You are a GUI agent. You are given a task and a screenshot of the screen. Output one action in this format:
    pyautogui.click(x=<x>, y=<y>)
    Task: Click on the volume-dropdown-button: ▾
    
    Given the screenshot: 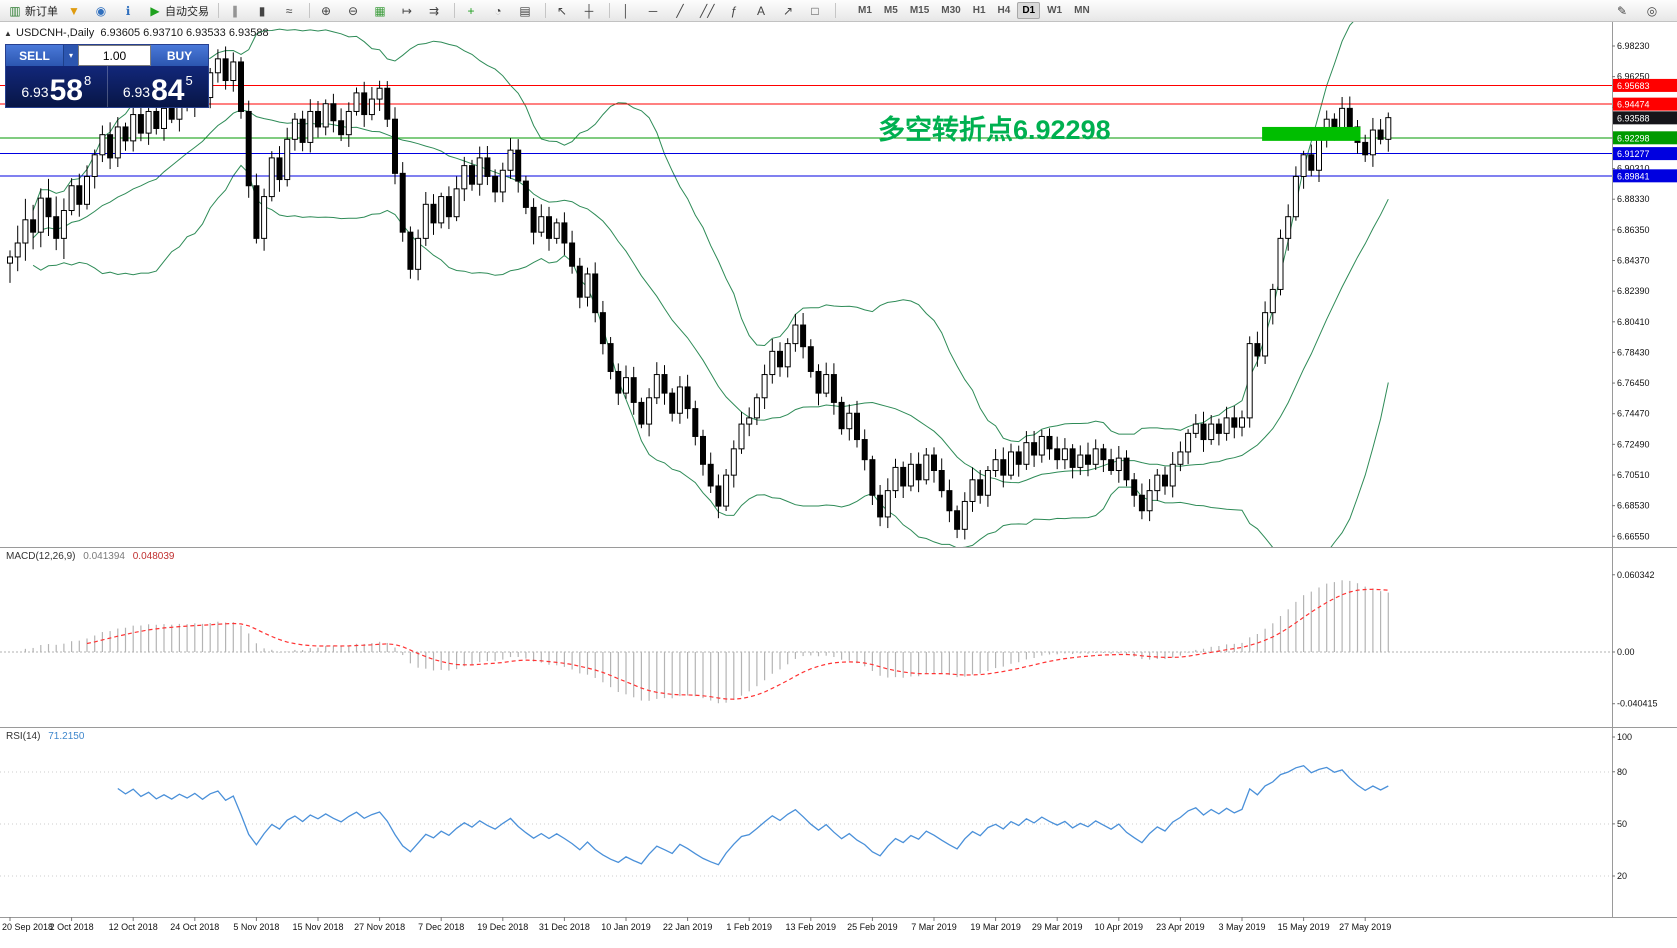 What is the action you would take?
    pyautogui.click(x=70, y=55)
    